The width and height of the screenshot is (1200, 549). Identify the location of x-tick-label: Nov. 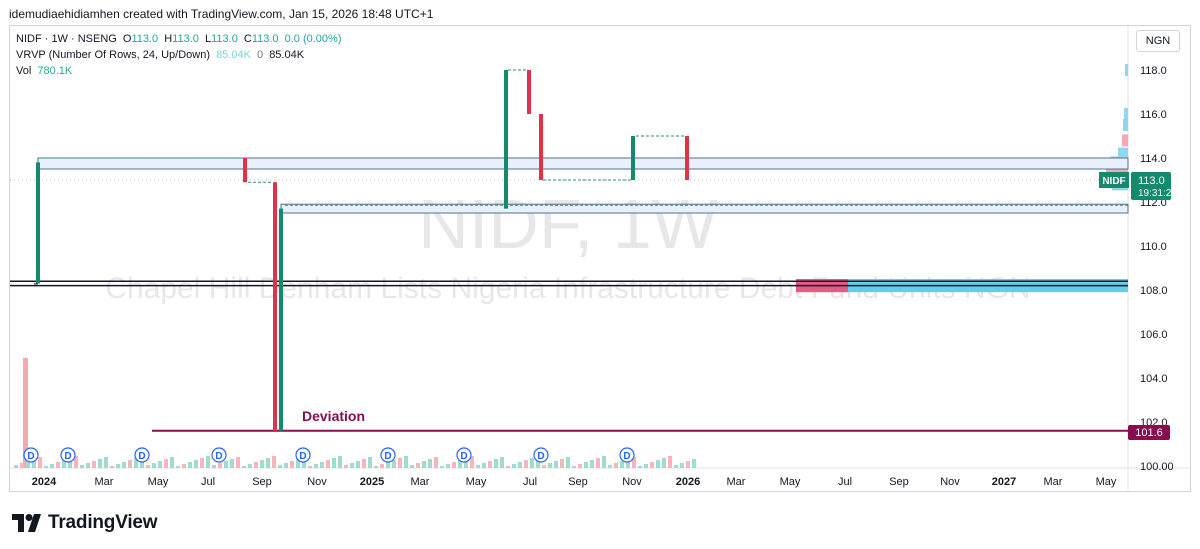
(632, 482).